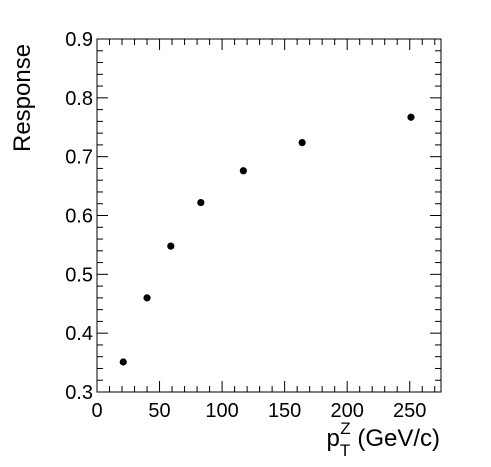 This screenshot has height=467, width=491. I want to click on x-tick-label: 50, so click(159, 411).